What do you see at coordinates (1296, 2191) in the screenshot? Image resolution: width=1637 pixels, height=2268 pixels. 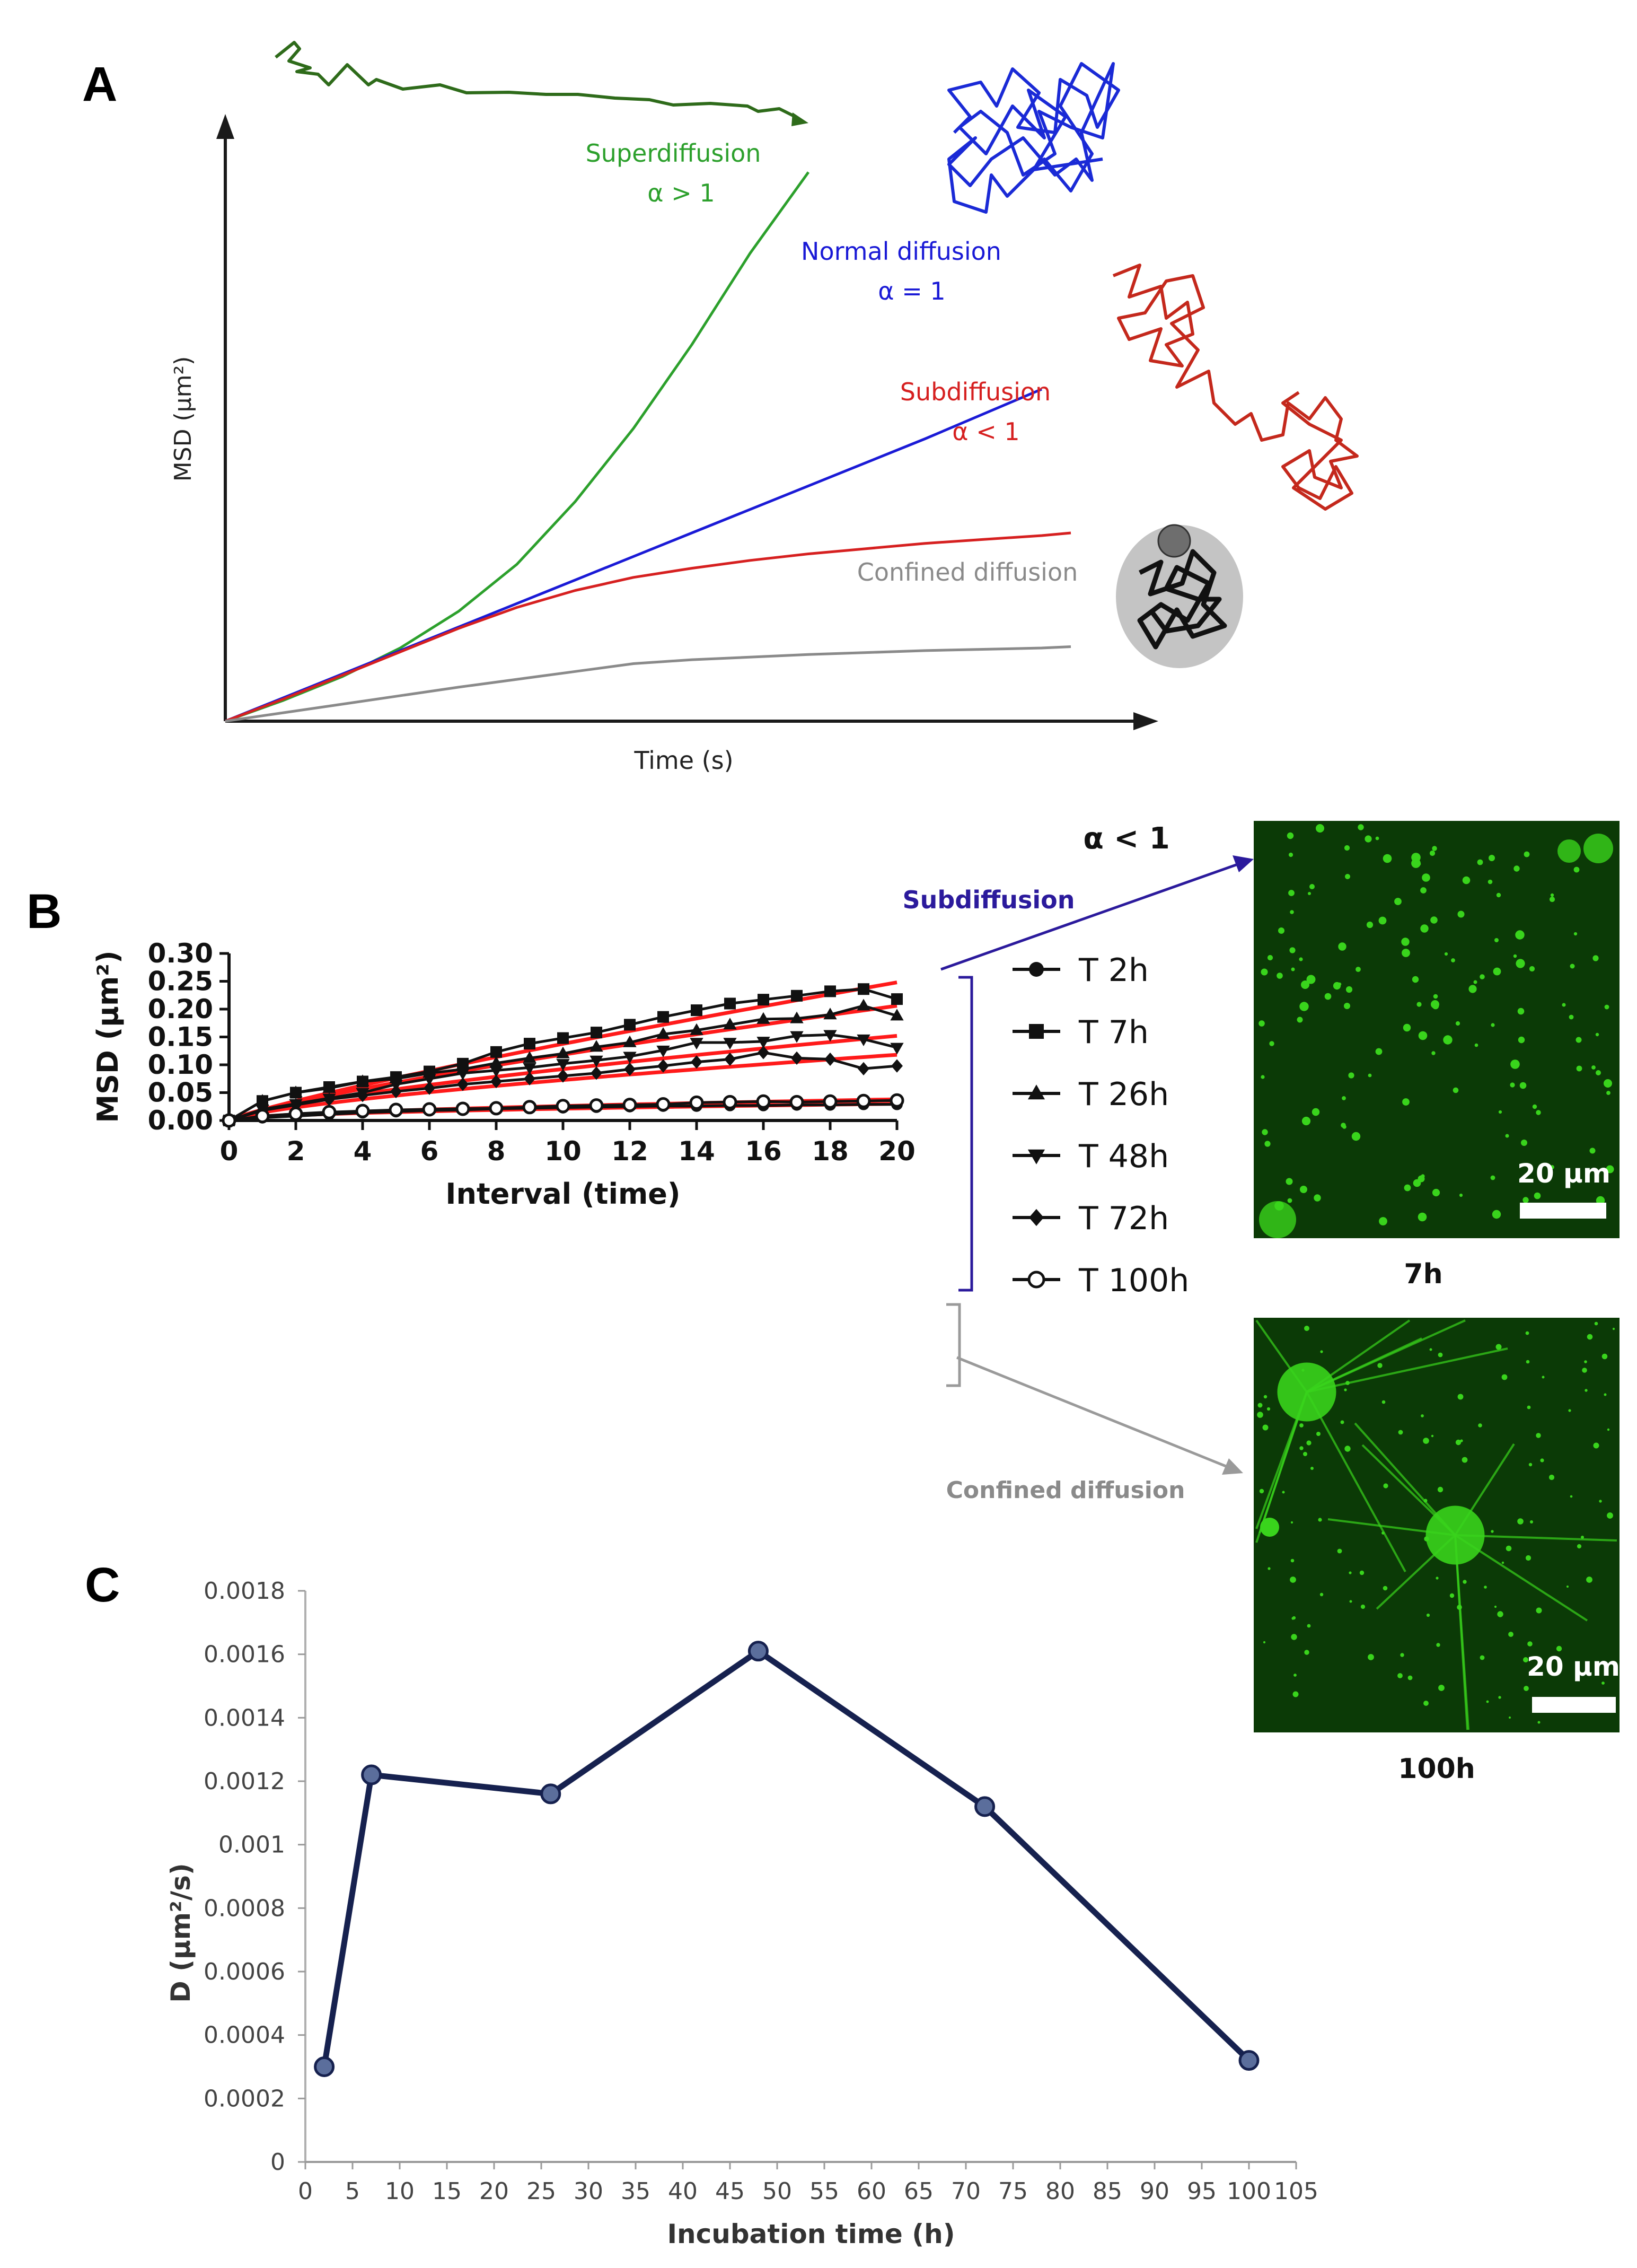 I see `x-tick-label: 105` at bounding box center [1296, 2191].